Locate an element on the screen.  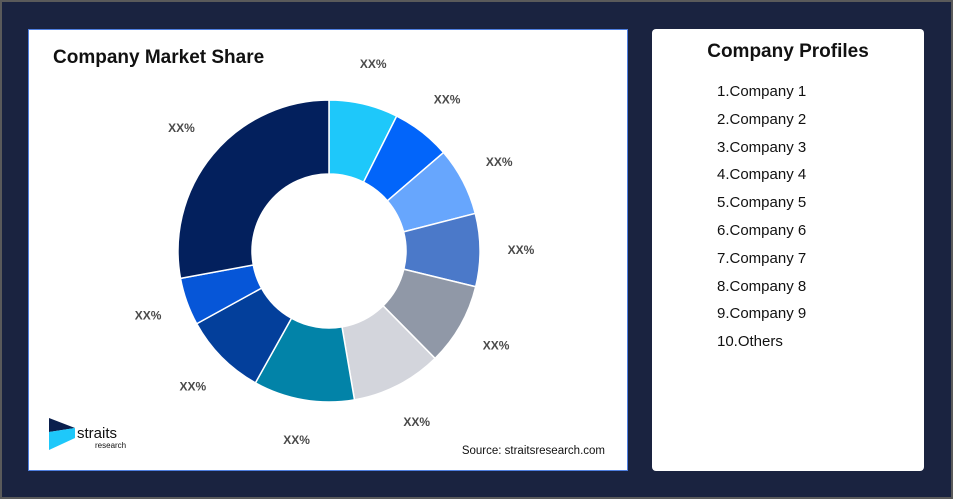
profile-item: 1.Company 1 is located at coordinates (762, 91).